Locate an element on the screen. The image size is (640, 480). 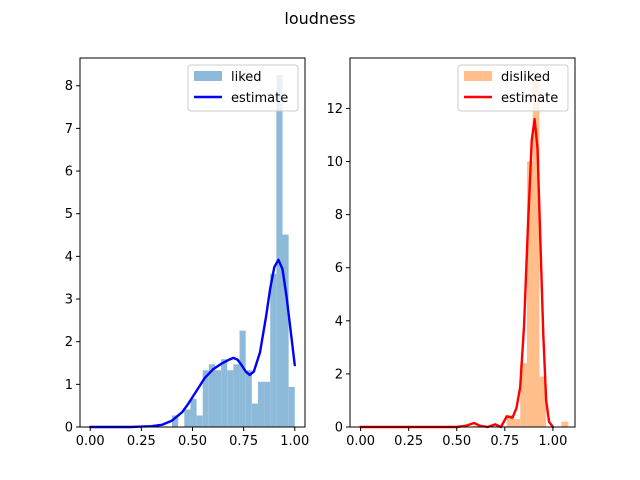
y-tick-label: 12 is located at coordinates (334, 109).